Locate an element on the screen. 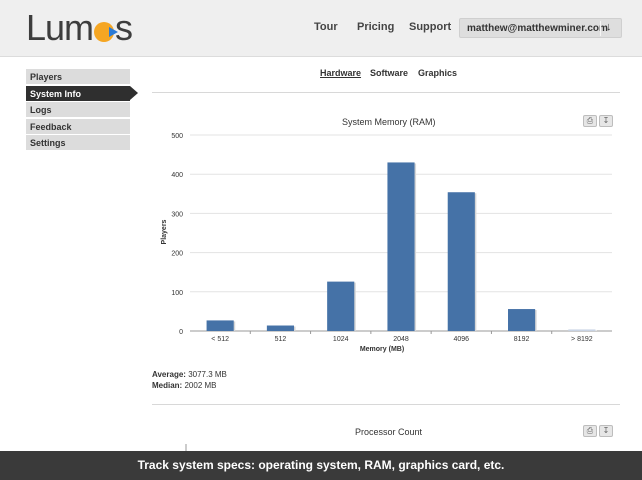 The image size is (642, 480). tab-graphics: Graphics is located at coordinates (438, 73).